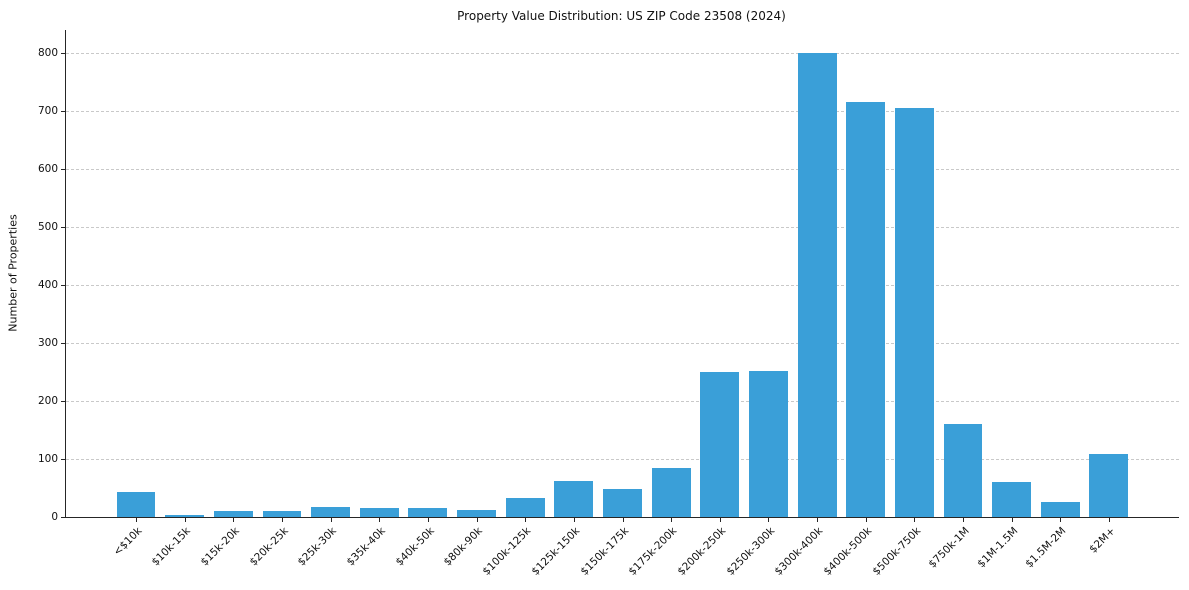 The height and width of the screenshot is (590, 1189). What do you see at coordinates (415, 547) in the screenshot?
I see `x-tick-label: $40k-50k` at bounding box center [415, 547].